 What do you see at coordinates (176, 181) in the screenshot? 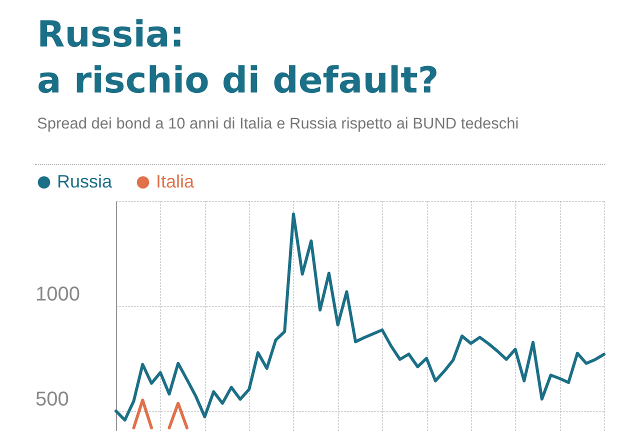
I see `legend-label: Italia` at bounding box center [176, 181].